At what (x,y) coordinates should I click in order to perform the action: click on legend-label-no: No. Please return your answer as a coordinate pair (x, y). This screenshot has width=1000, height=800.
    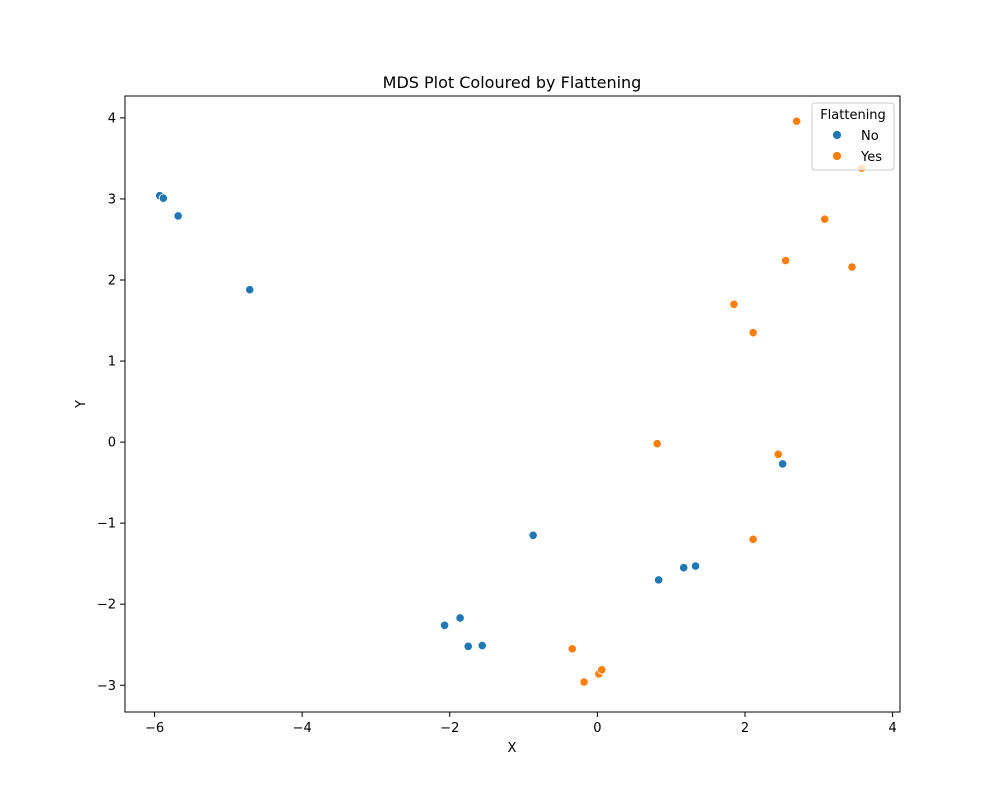
    Looking at the image, I should click on (870, 136).